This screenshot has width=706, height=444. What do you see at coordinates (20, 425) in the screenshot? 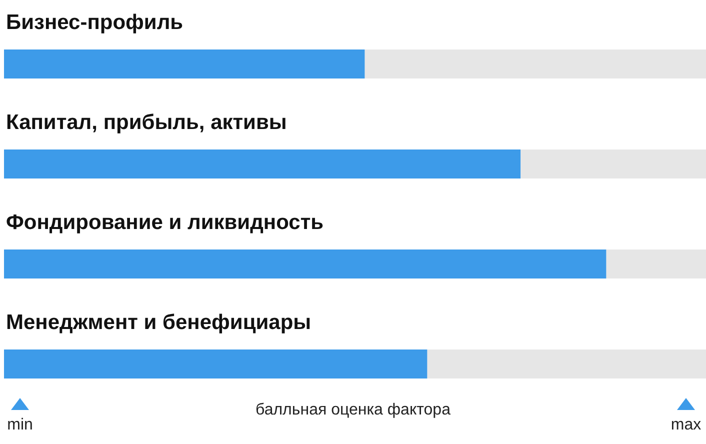
I see `text: min` at bounding box center [20, 425].